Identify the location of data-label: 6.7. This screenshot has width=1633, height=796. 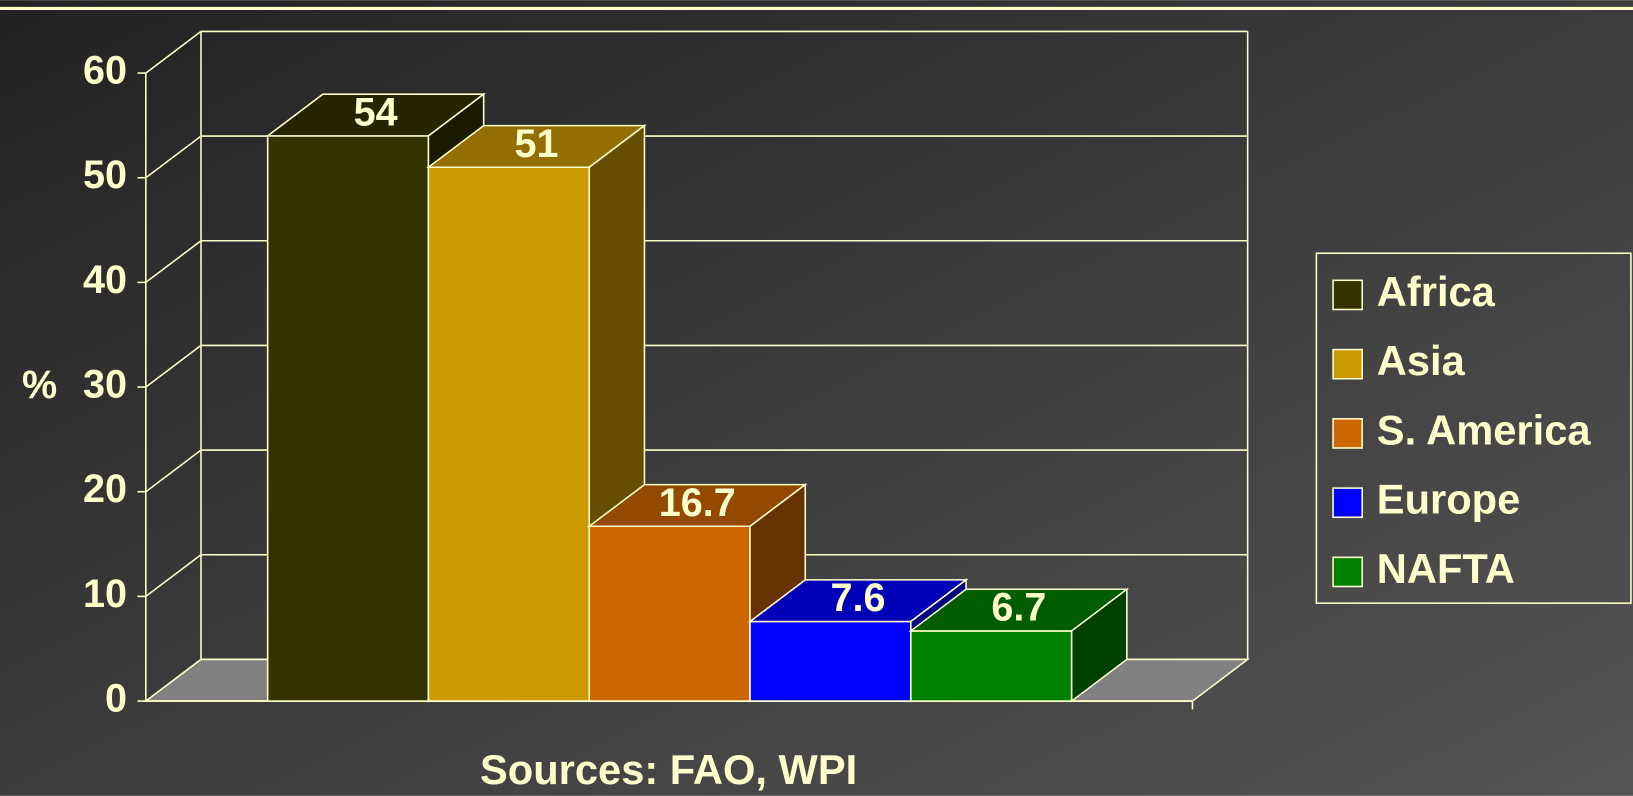
(1018, 608).